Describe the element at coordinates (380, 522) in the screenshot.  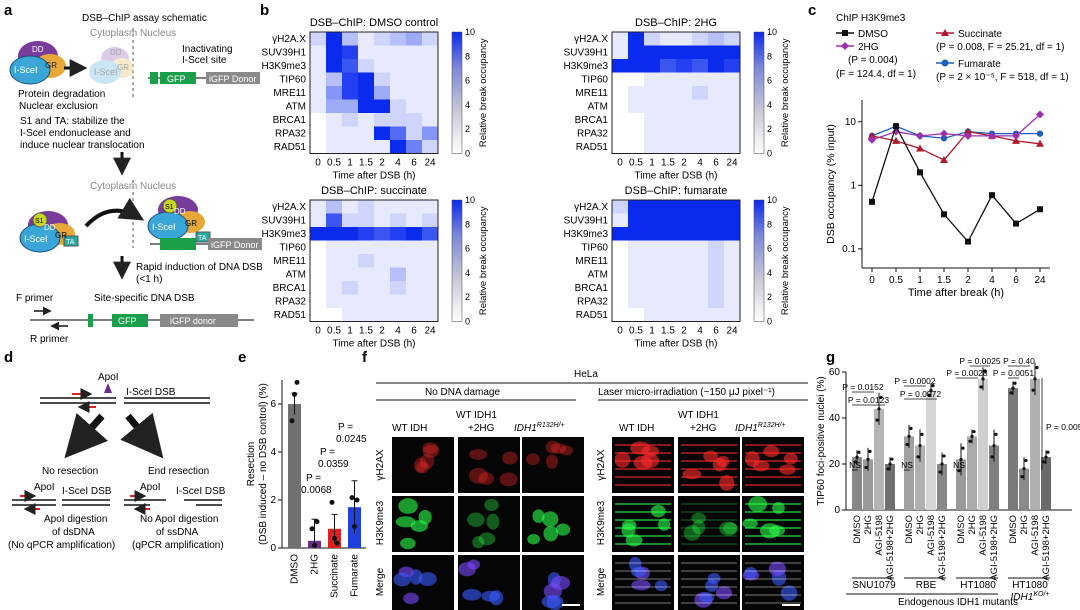
I see `row-label-h3k9me3: H3K9me3` at that location.